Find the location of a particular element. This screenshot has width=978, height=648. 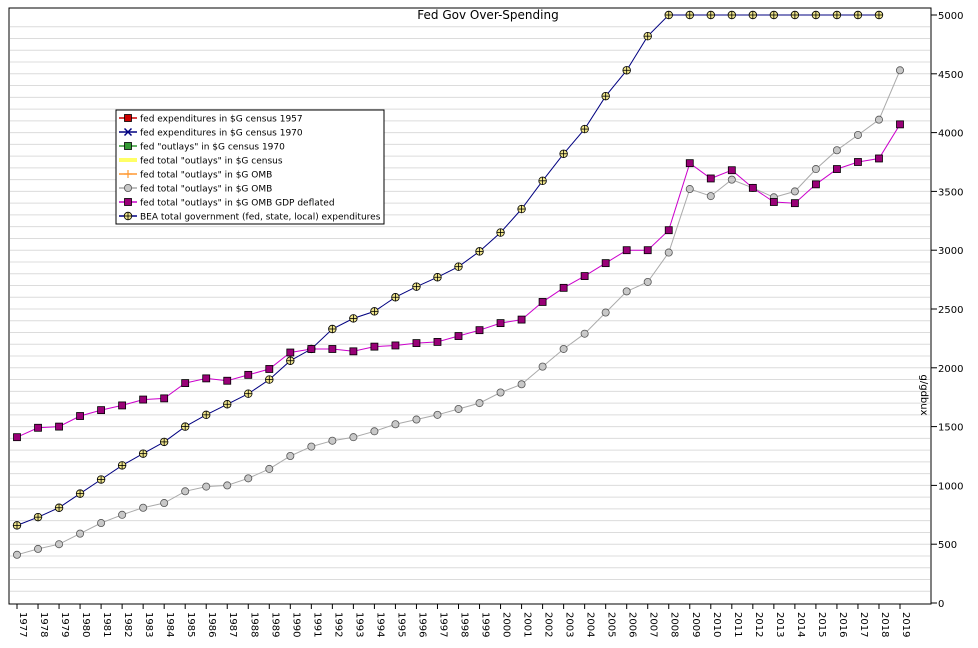

x-tick-label: 2014 is located at coordinates (800, 624).